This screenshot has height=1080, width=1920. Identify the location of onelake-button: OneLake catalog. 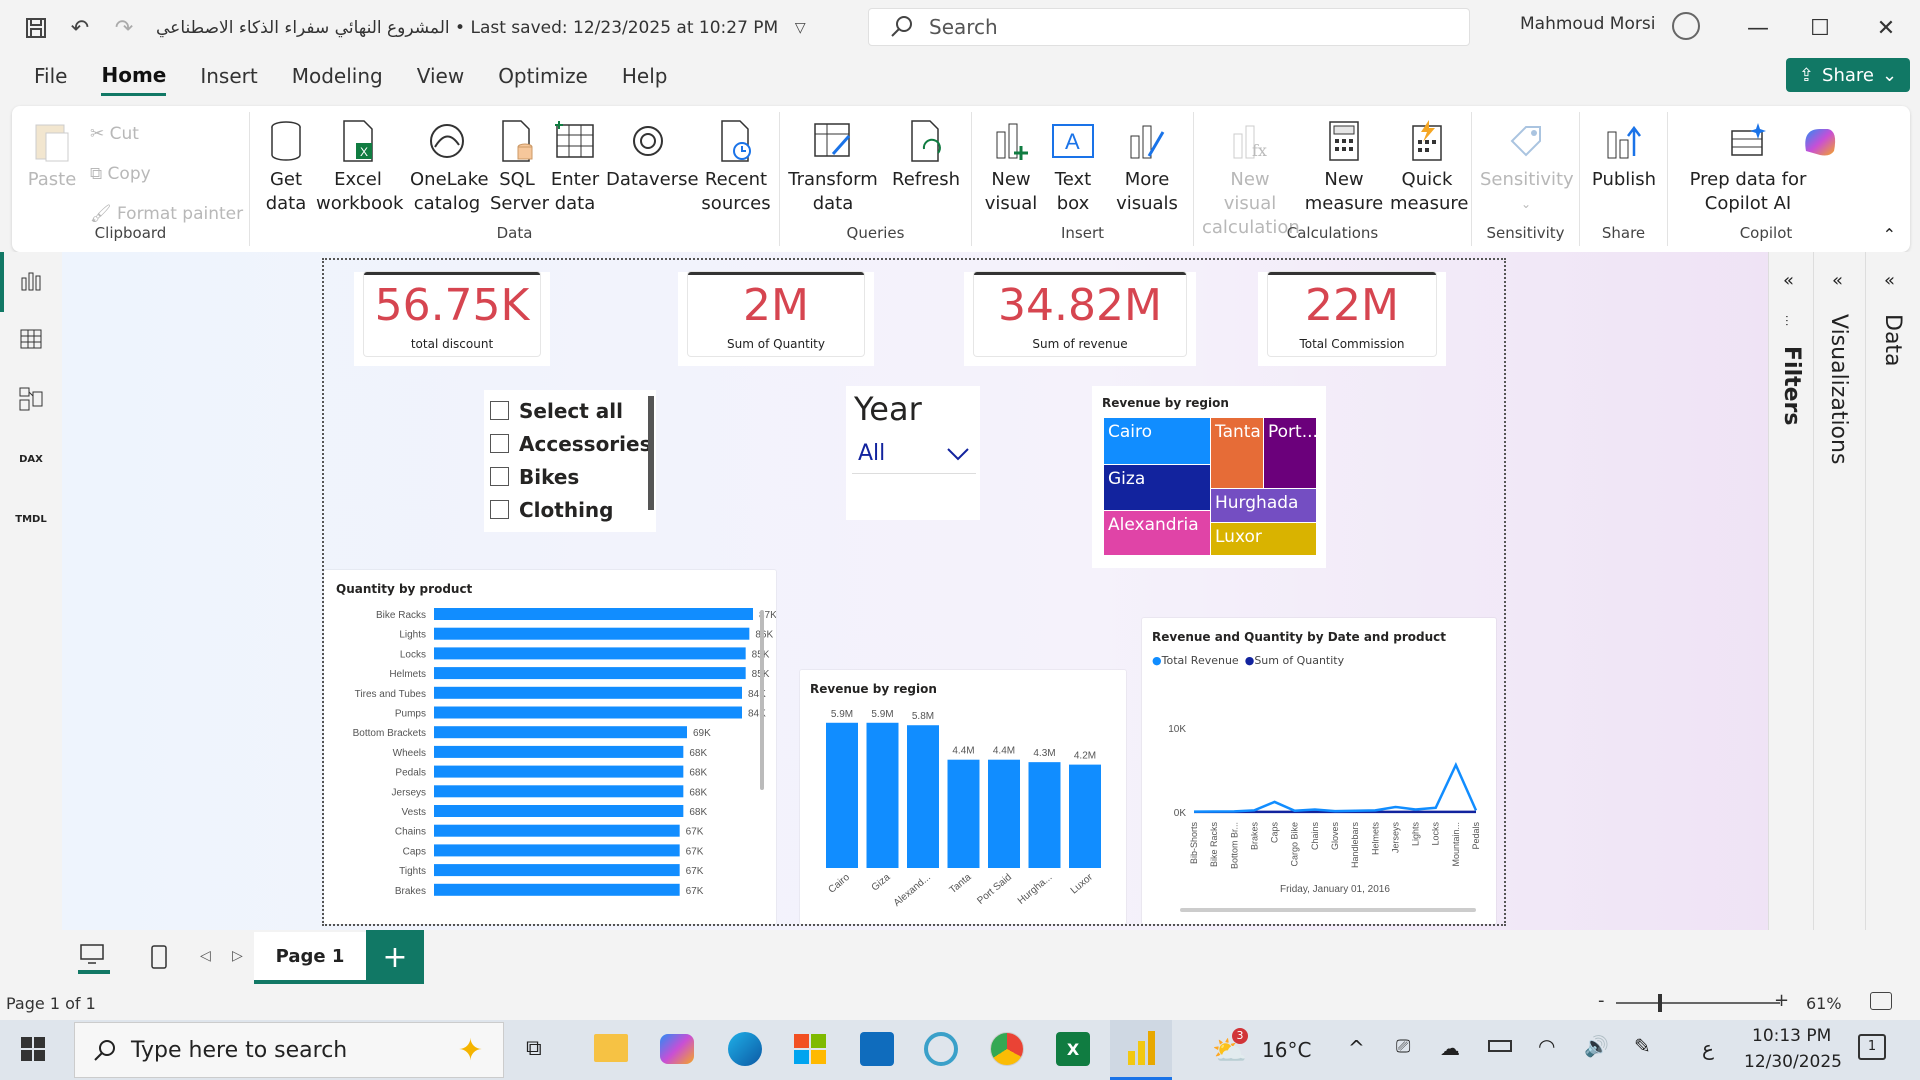
(449, 166).